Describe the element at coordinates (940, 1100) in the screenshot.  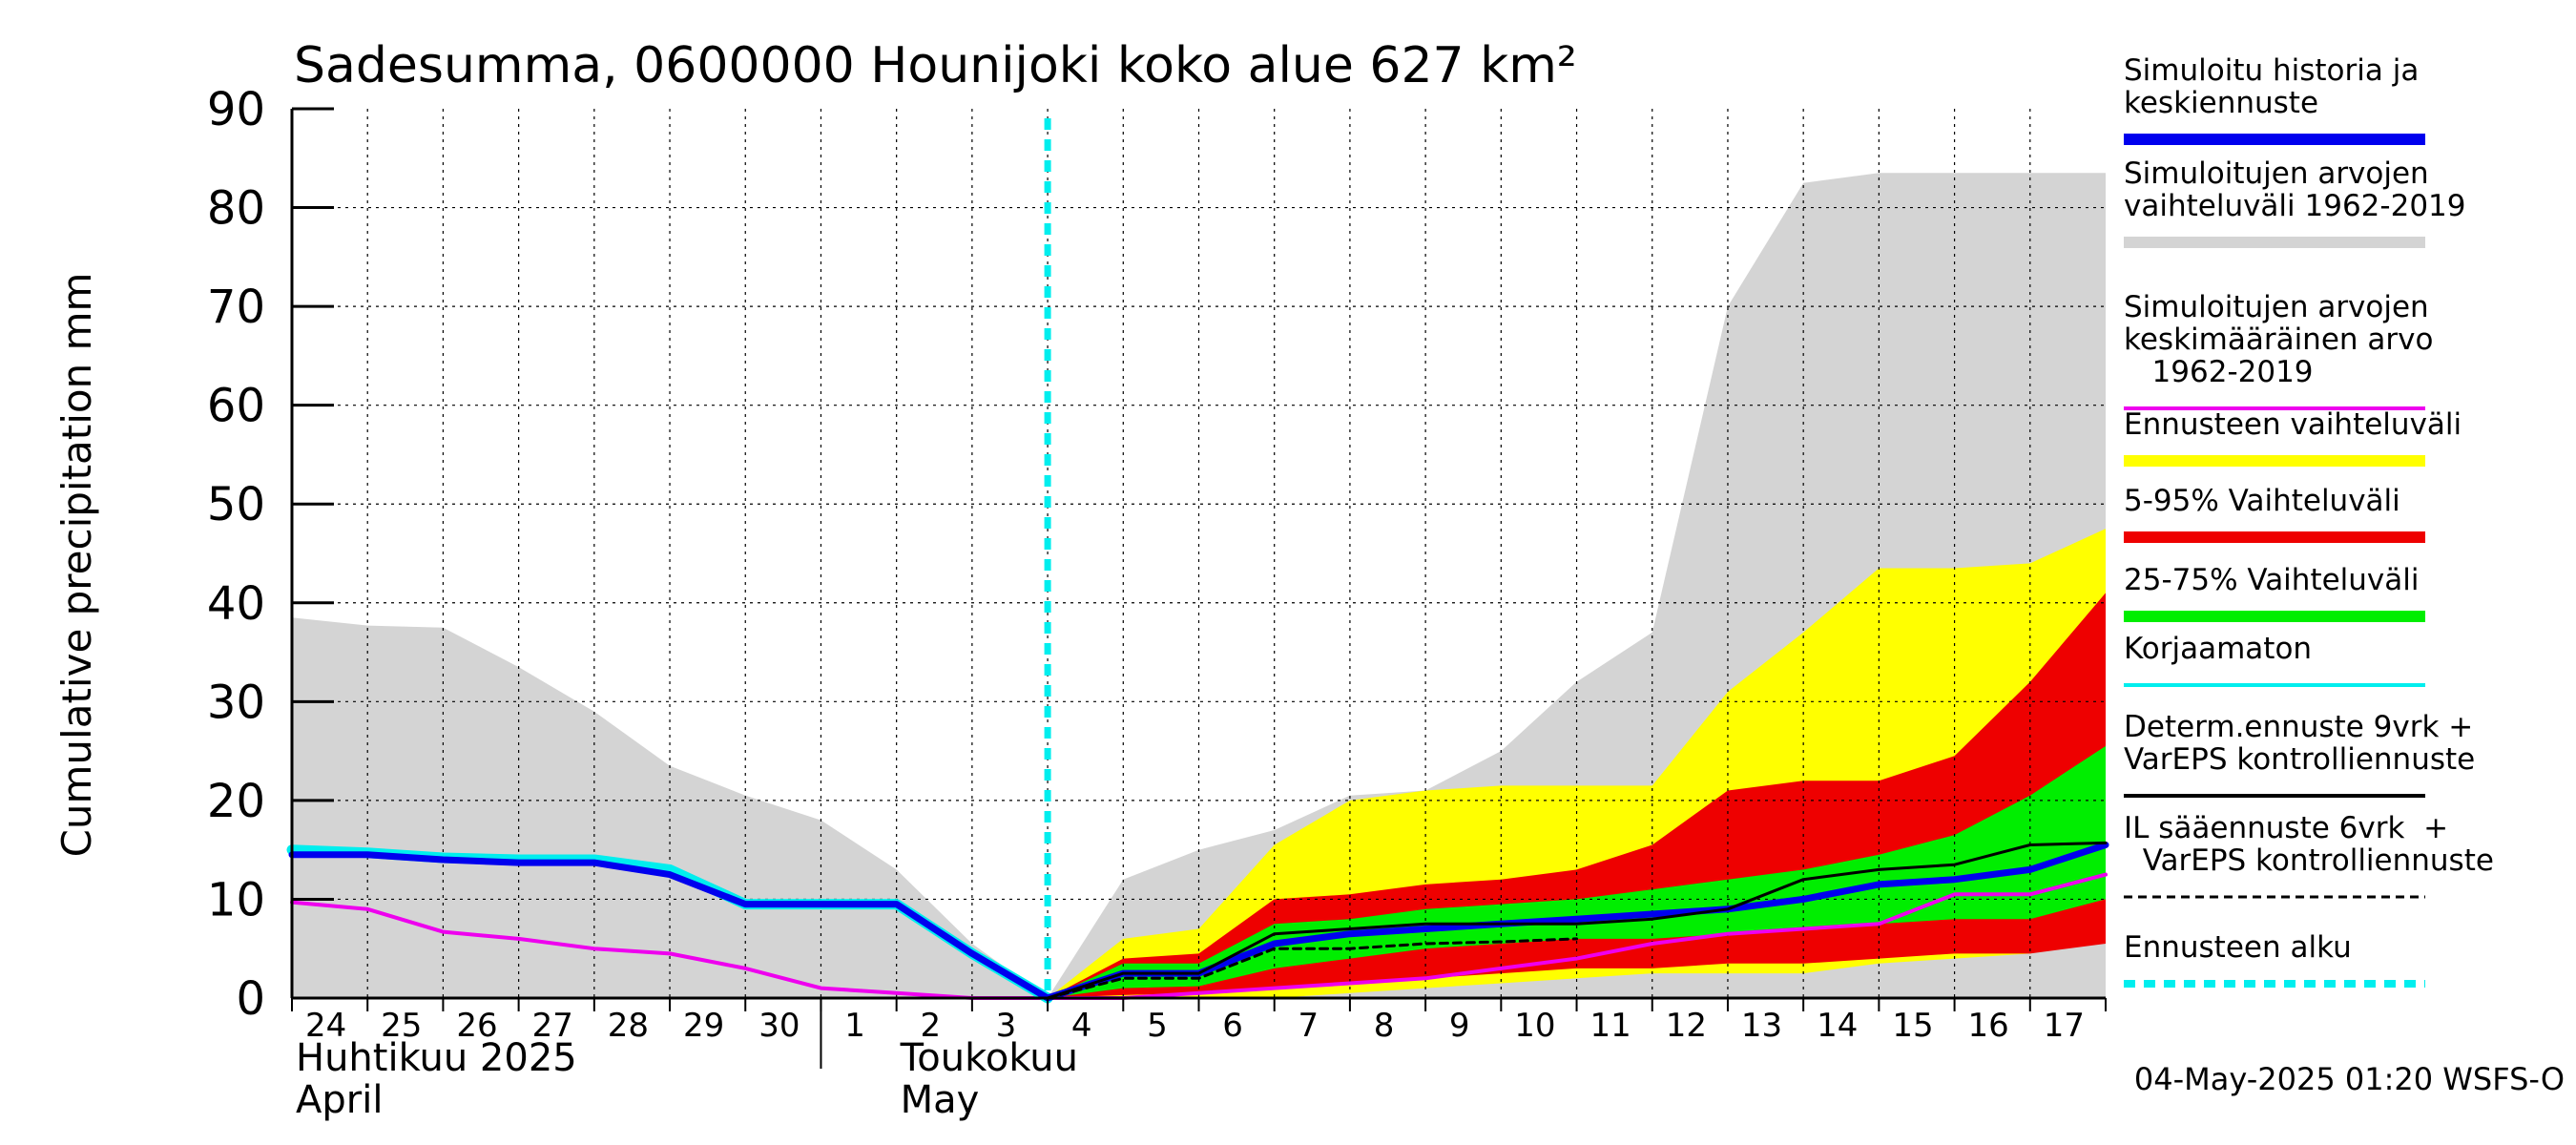
I see `month-label-en: May` at that location.